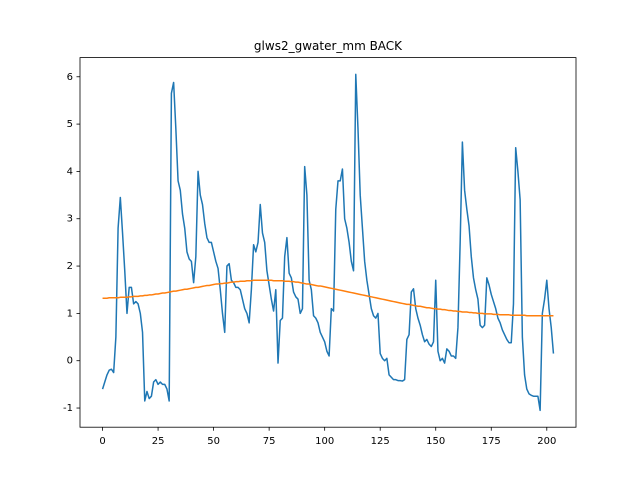 The width and height of the screenshot is (640, 480). What do you see at coordinates (324, 441) in the screenshot?
I see `x-tick-label: 100` at bounding box center [324, 441].